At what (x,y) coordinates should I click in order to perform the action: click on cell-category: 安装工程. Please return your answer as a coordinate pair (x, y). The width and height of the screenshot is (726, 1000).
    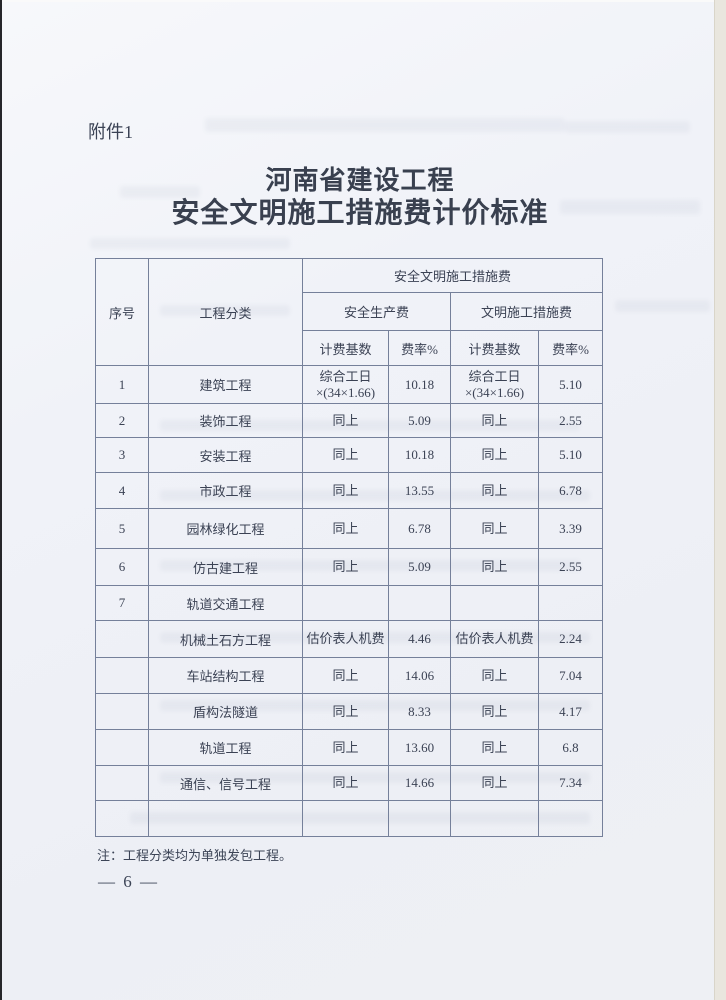
    Looking at the image, I should click on (225, 455).